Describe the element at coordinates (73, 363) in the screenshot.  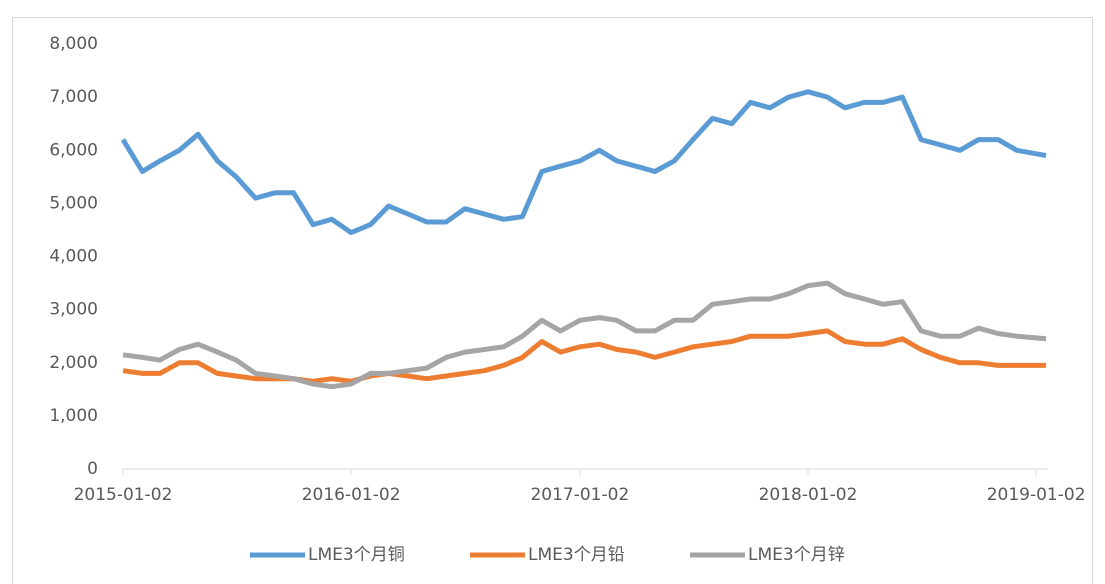
I see `y-tick-label: 2,000` at that location.